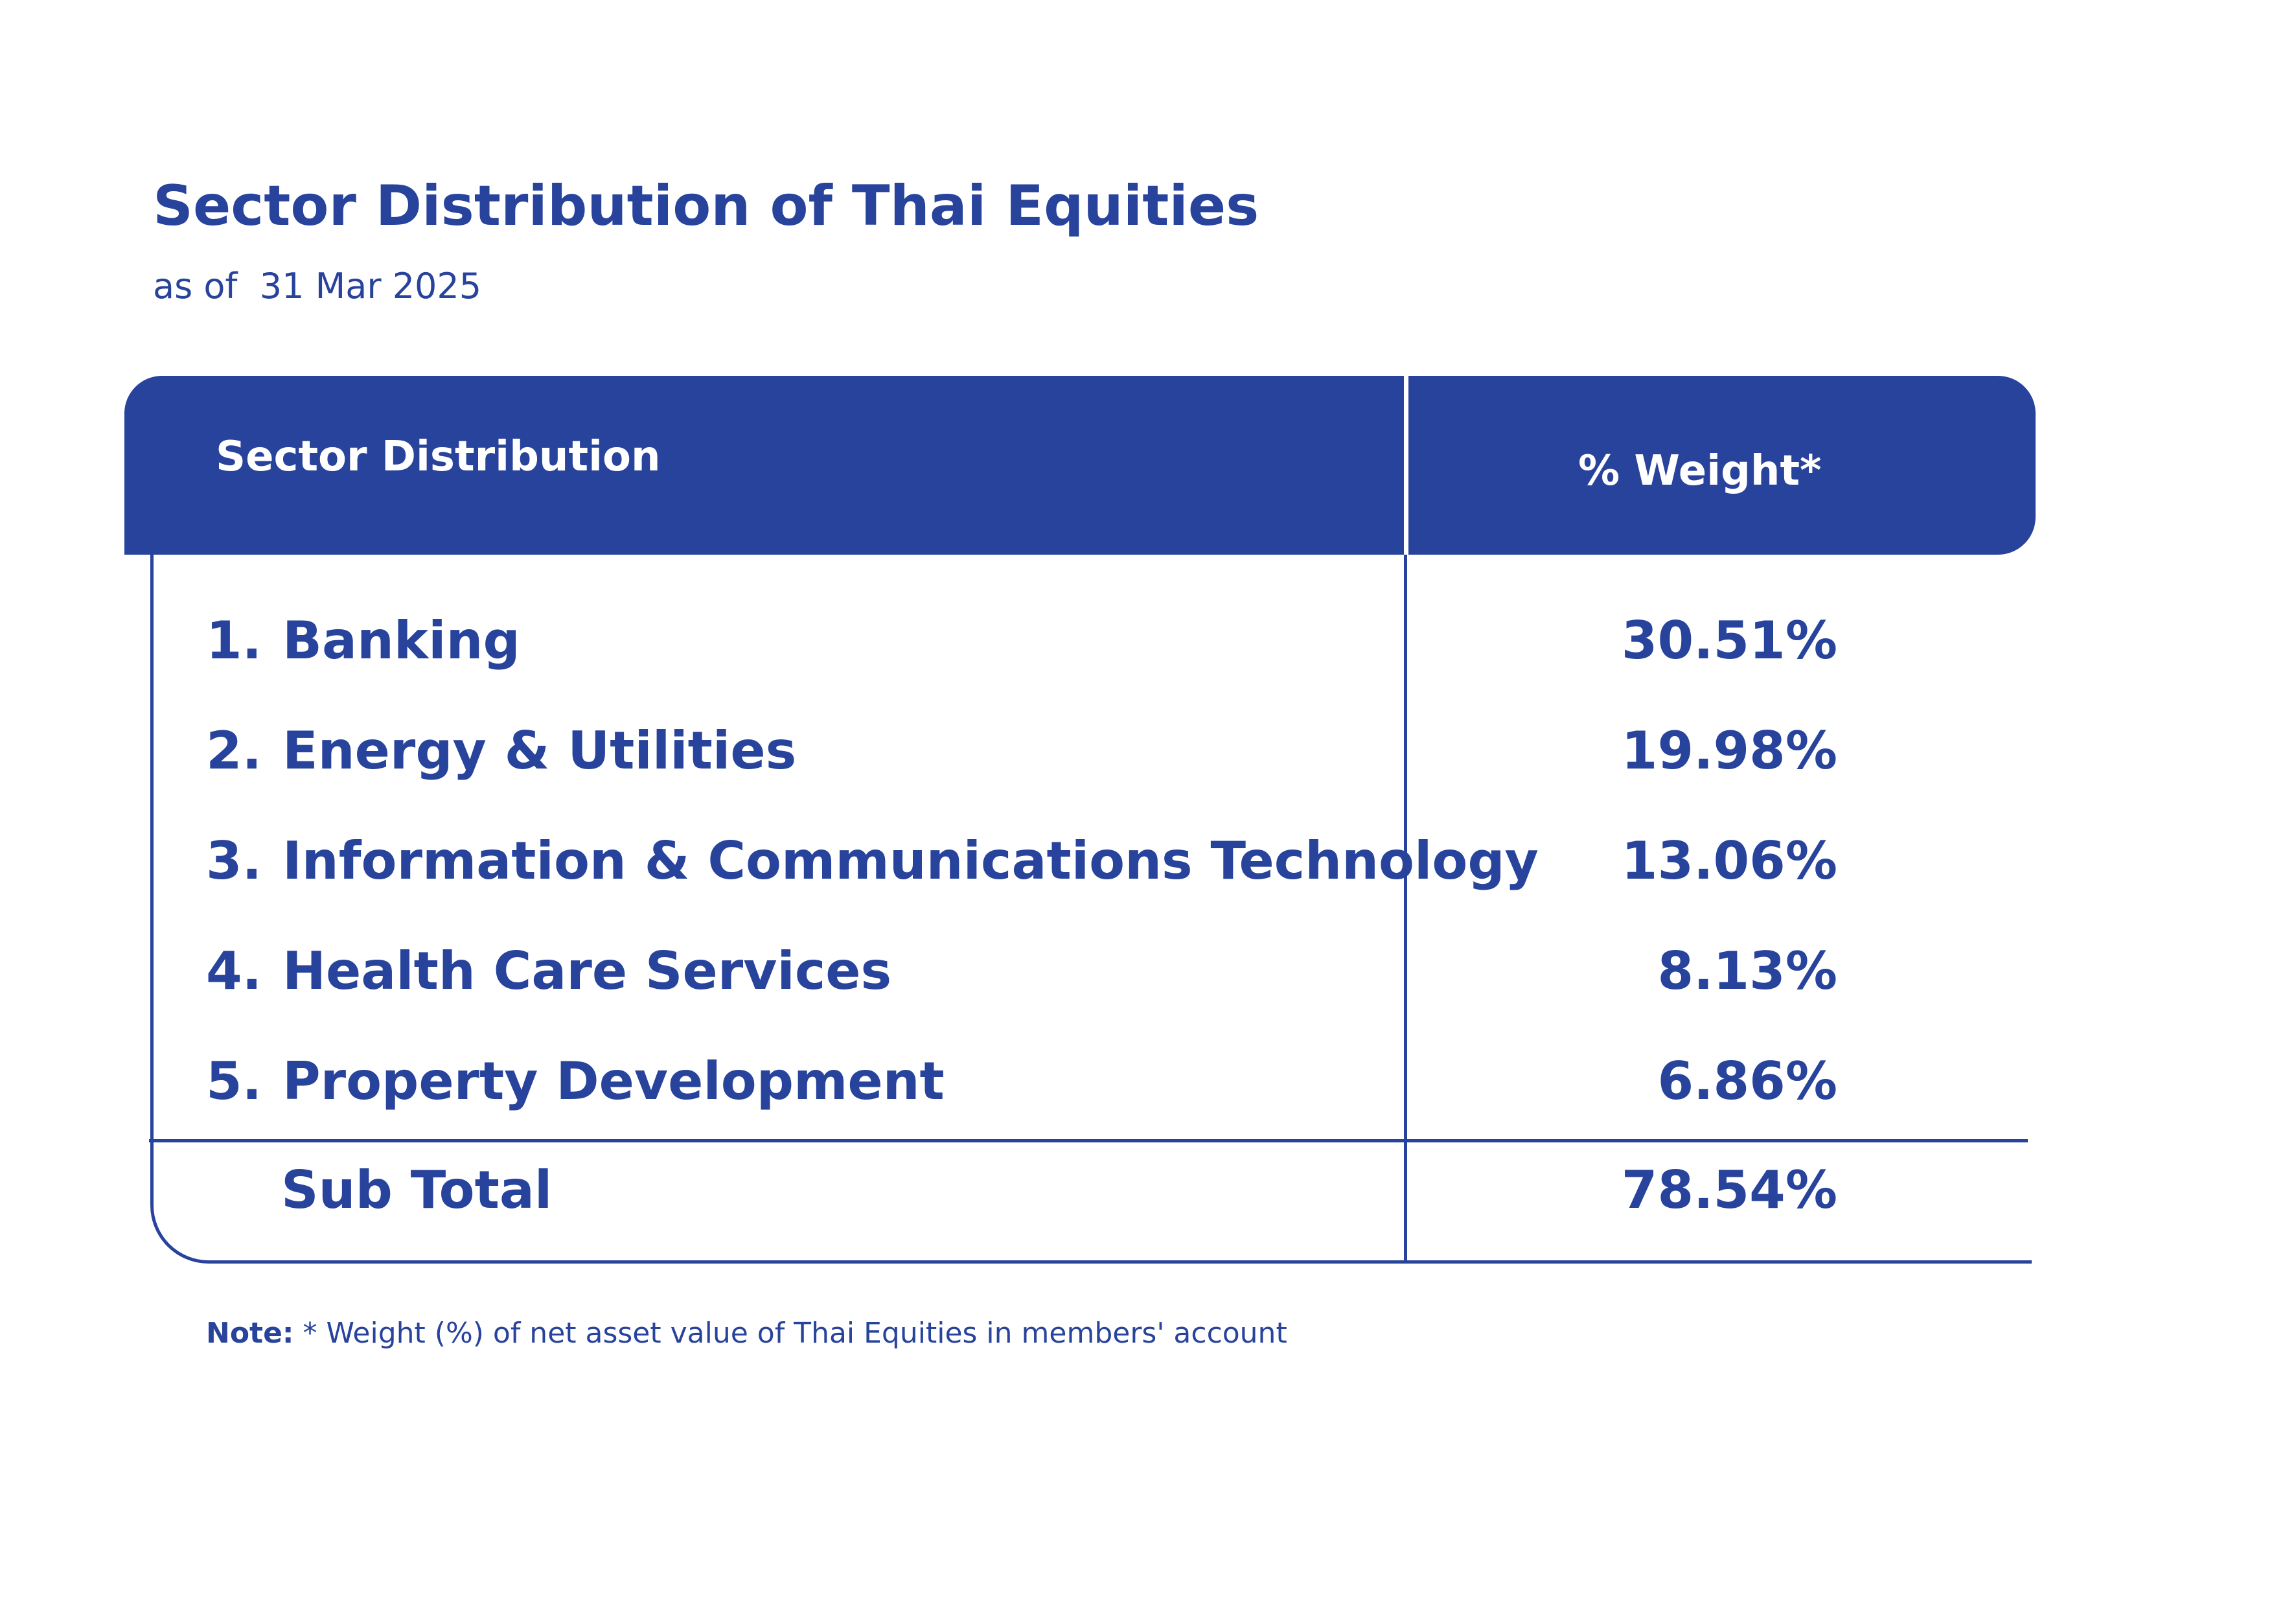  What do you see at coordinates (1088, 1140) in the screenshot?
I see `subtotal-divider` at bounding box center [1088, 1140].